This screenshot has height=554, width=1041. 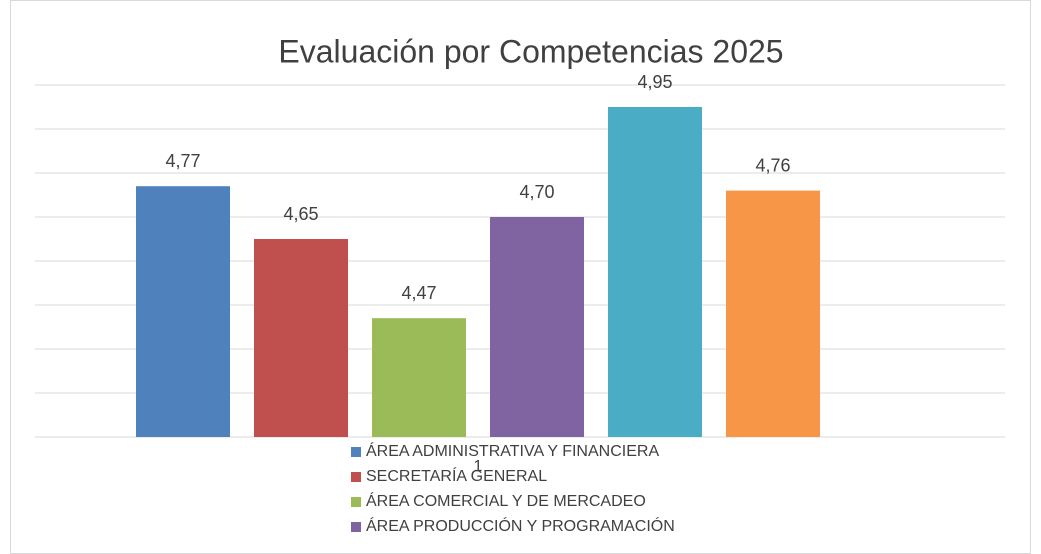 What do you see at coordinates (512, 450) in the screenshot?
I see `legend-label: ÁREA ADMINISTRATIVA Y FINANCIERA` at bounding box center [512, 450].